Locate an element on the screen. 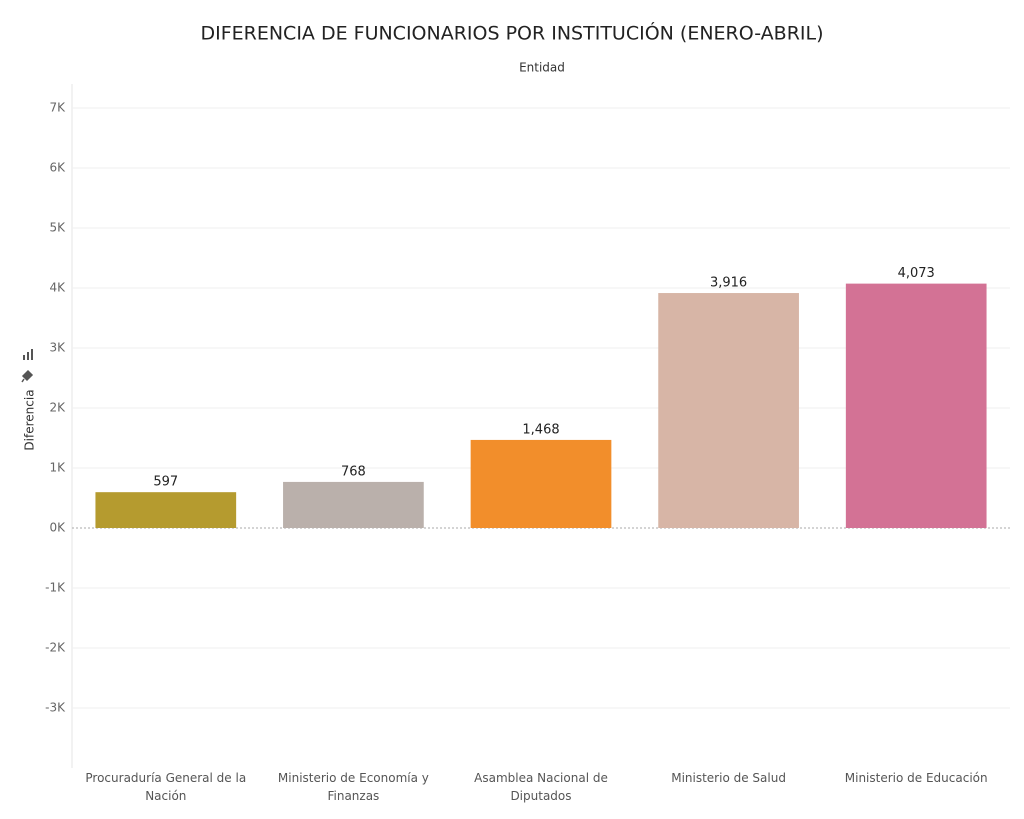 Image resolution: width=1024 pixels, height=819 pixels. x-tick-label: Ministerio de Economía y Finanzas is located at coordinates (353, 787).